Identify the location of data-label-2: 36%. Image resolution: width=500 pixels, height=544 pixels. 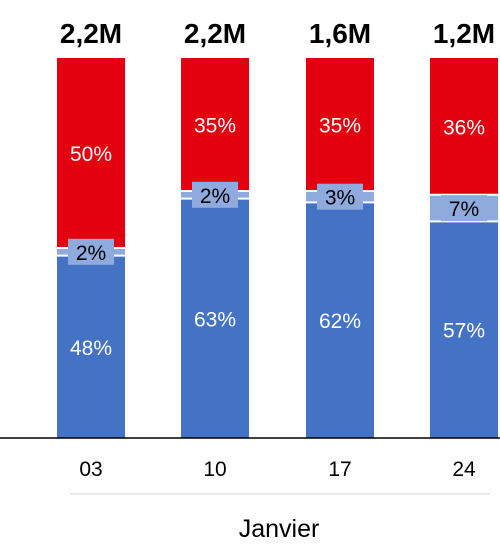
(464, 127).